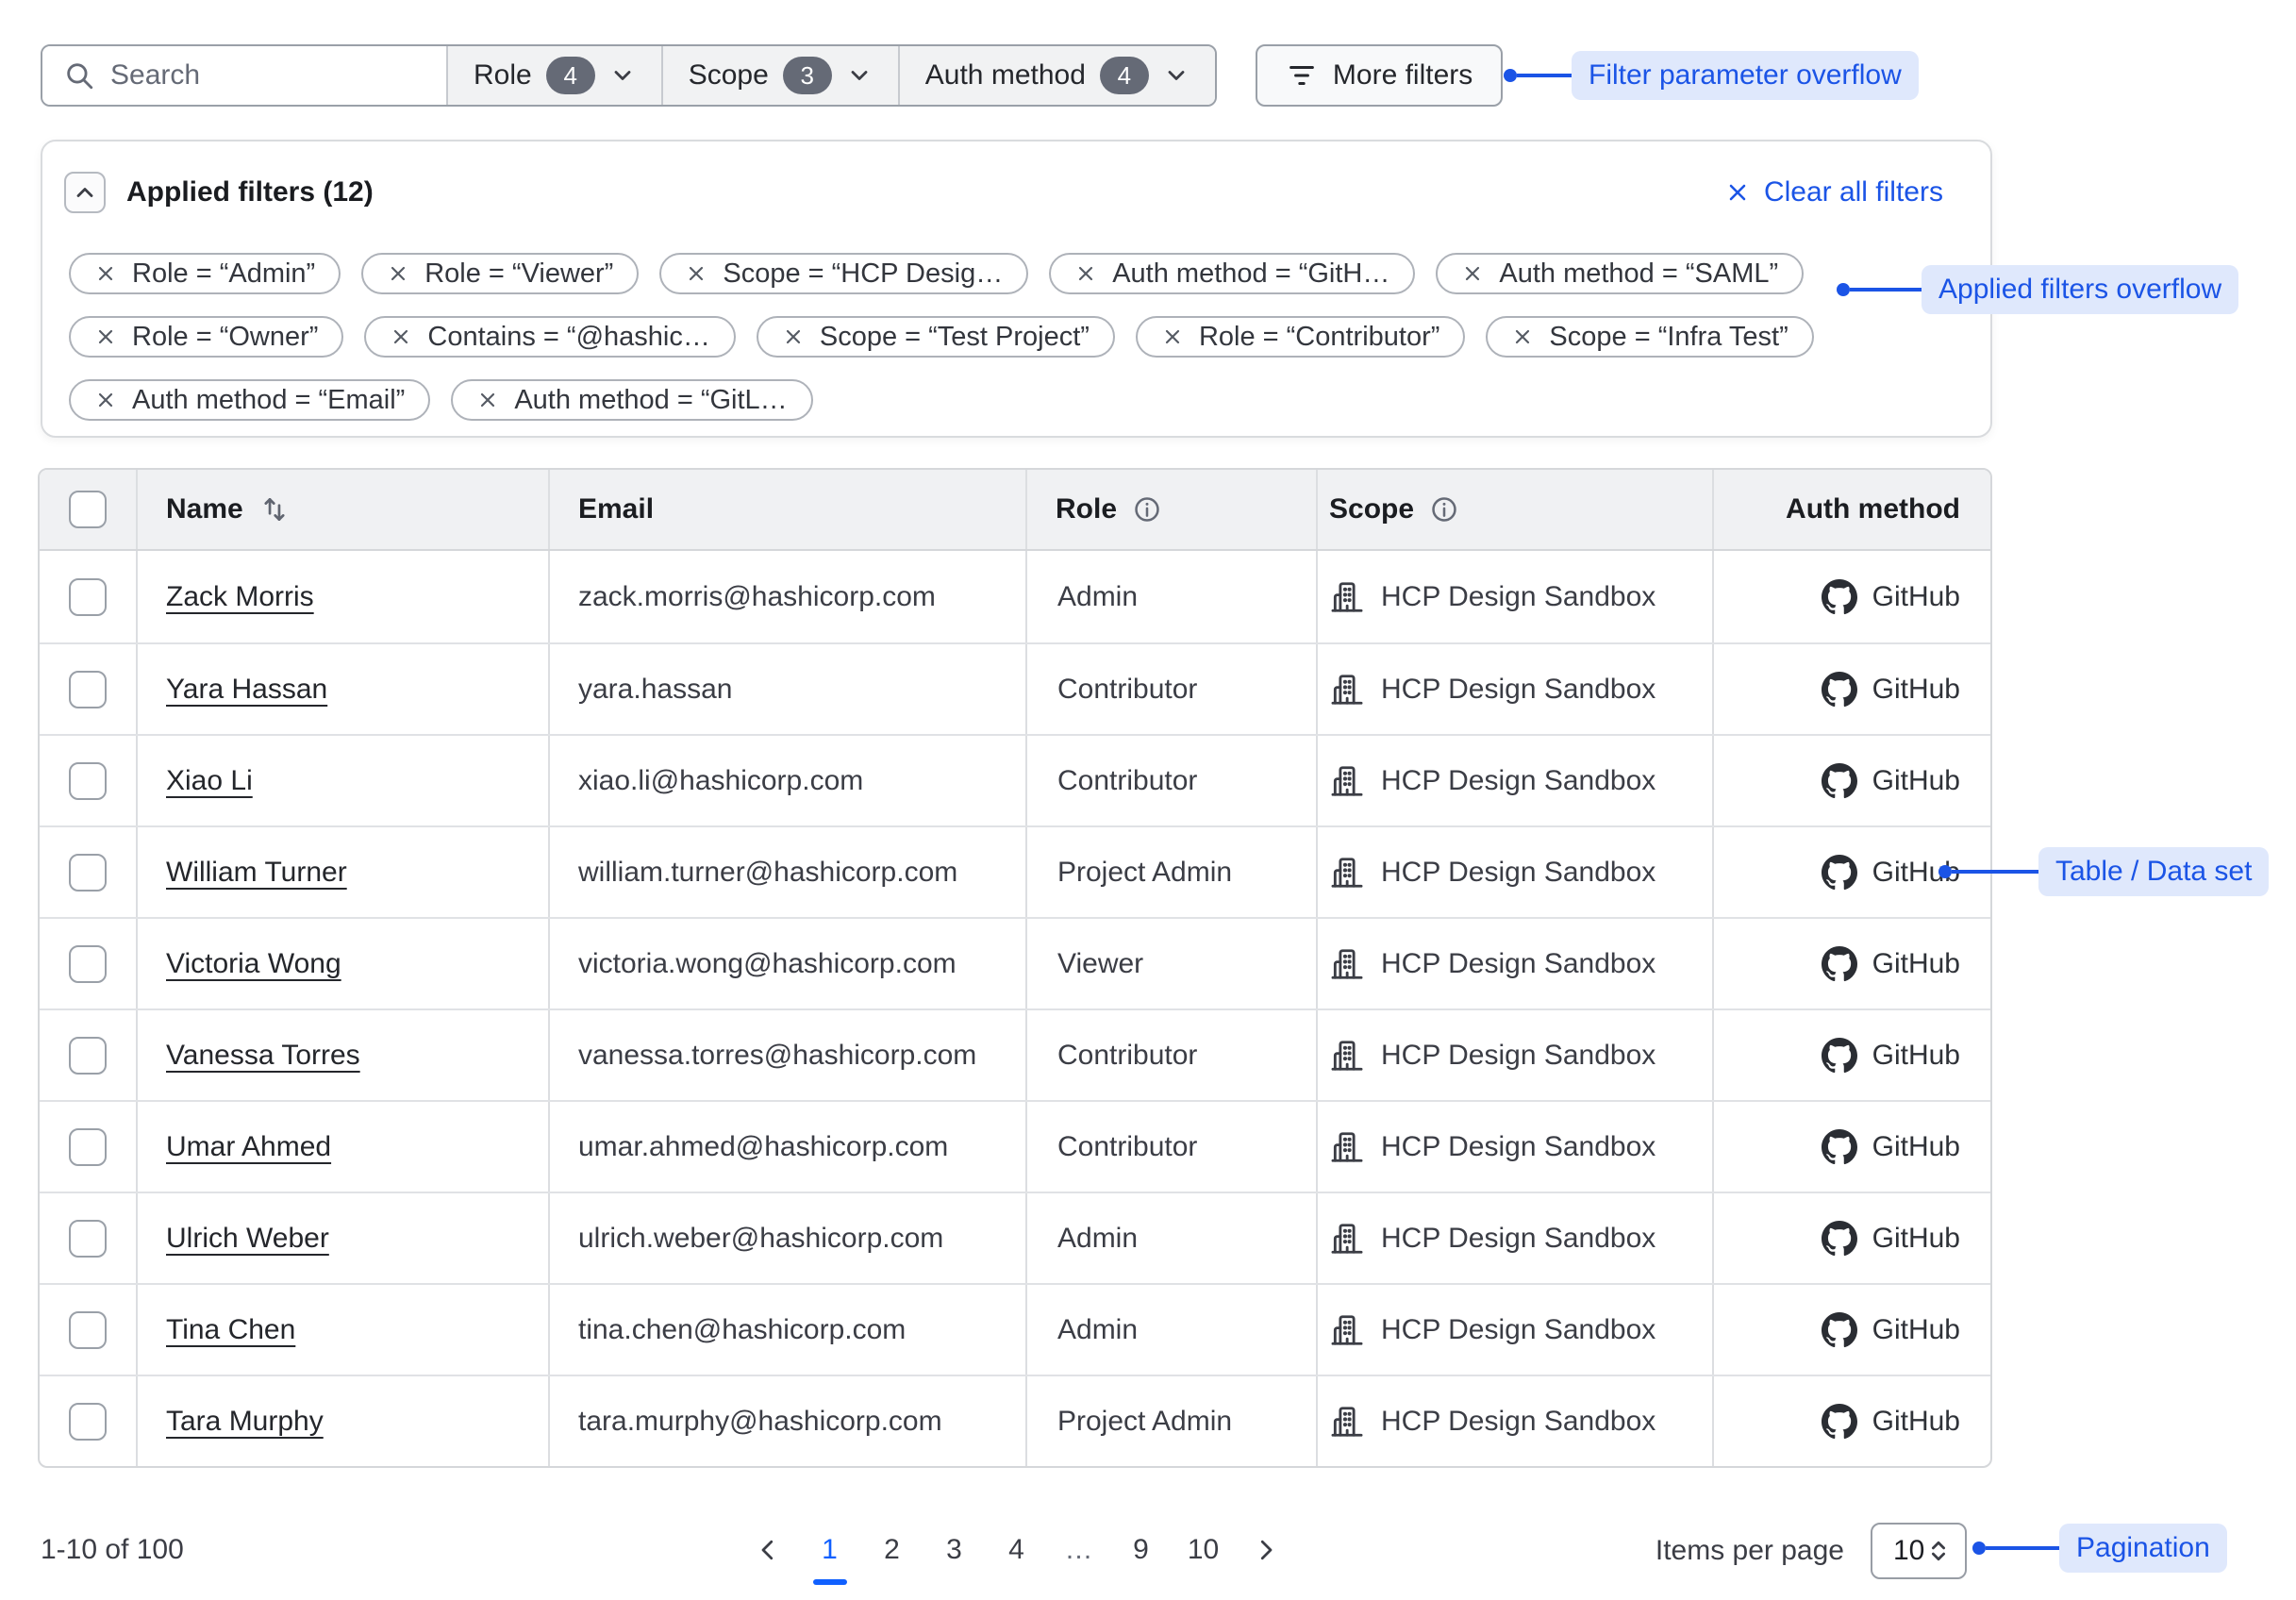  I want to click on items-per-page-label: Items per page, so click(1749, 1550).